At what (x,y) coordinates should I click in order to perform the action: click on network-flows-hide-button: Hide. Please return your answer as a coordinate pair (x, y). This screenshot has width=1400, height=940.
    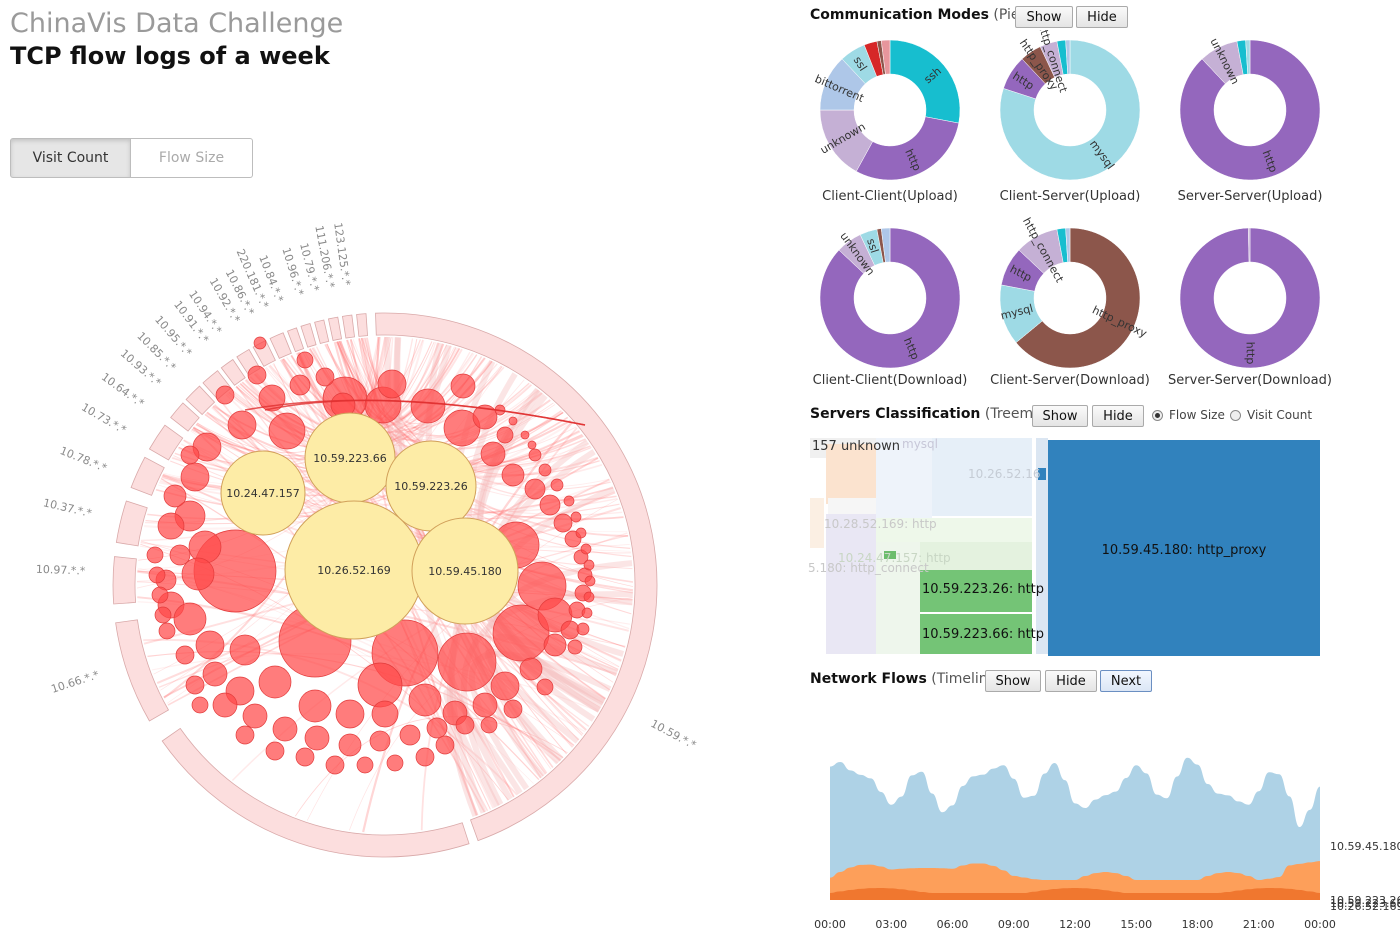
    Looking at the image, I should click on (1071, 681).